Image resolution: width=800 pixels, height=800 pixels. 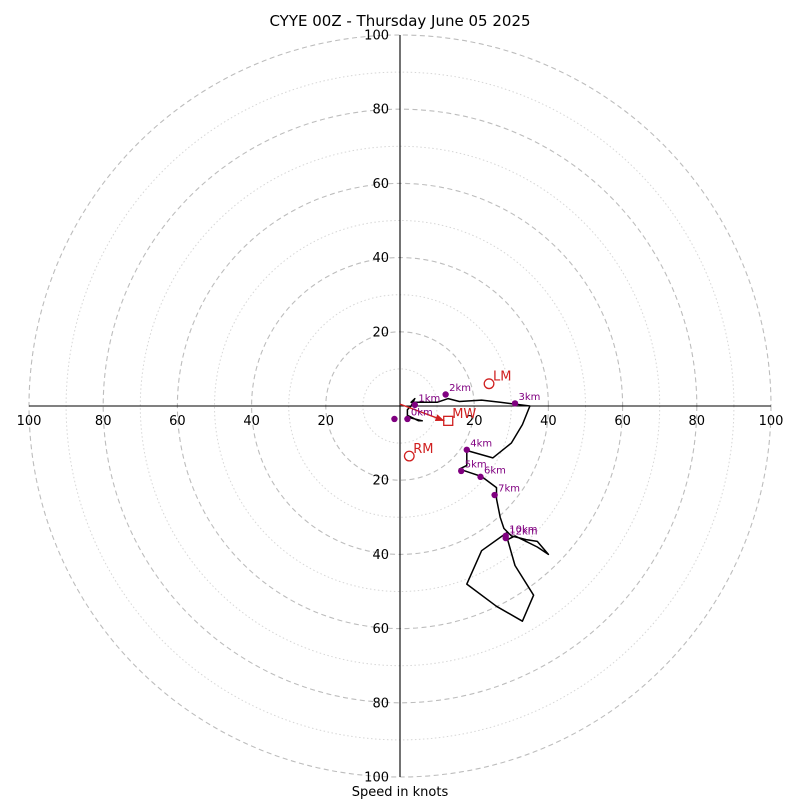 I want to click on altitude-dot-1km, so click(x=415, y=405).